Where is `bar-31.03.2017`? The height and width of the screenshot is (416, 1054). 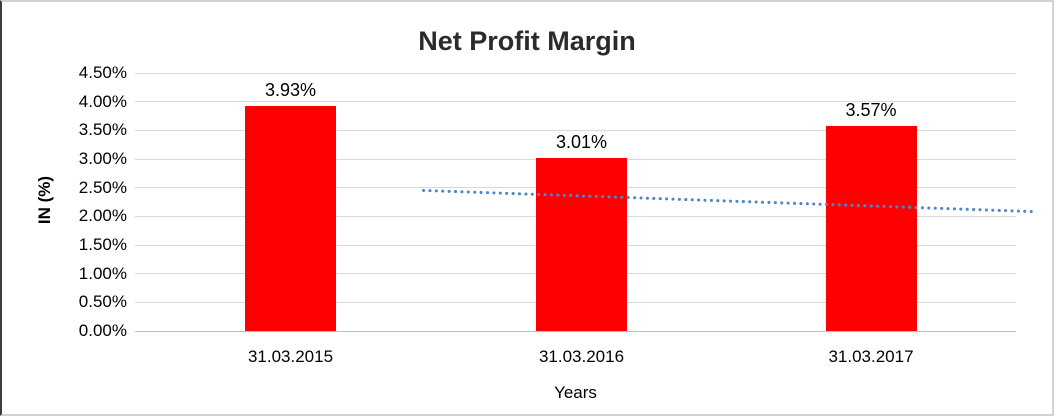
bar-31.03.2017 is located at coordinates (871, 228).